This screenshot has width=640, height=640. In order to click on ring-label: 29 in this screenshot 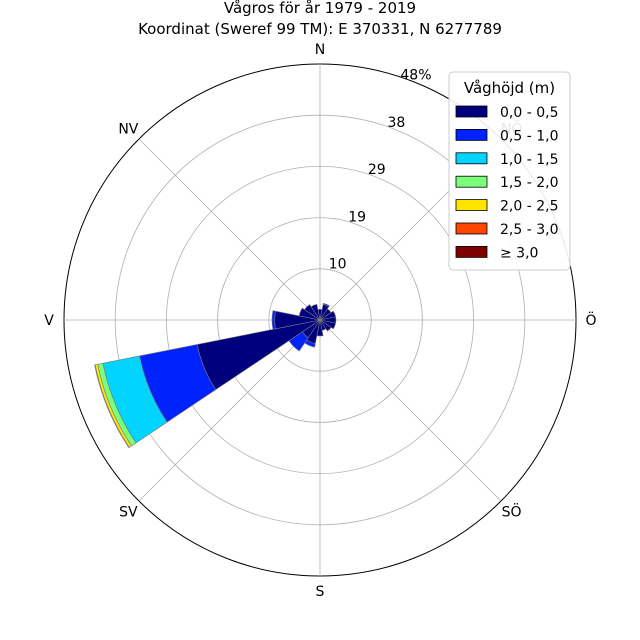, I will do `click(377, 170)`.